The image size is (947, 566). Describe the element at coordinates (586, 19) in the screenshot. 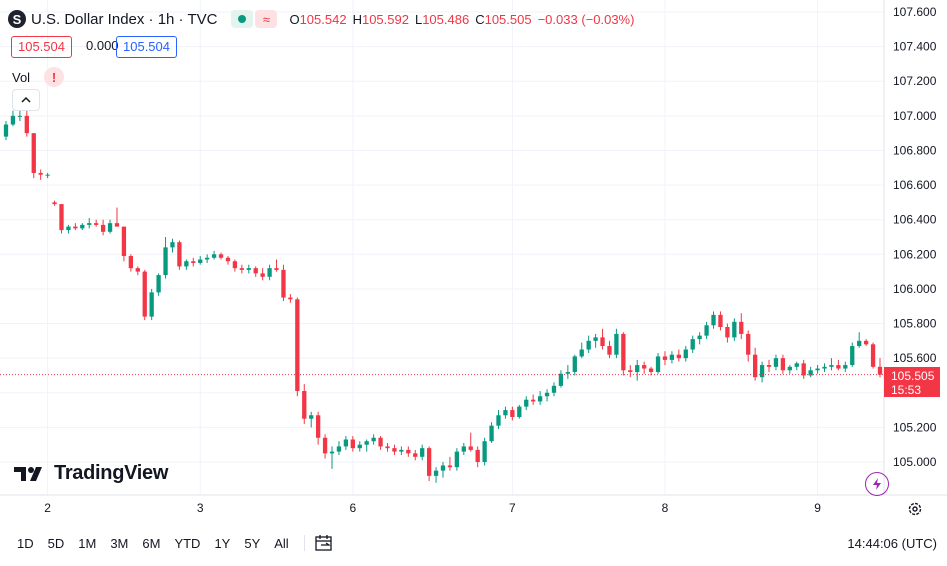

I see `ohlc-change: −0.033 (−0.03%)` at that location.